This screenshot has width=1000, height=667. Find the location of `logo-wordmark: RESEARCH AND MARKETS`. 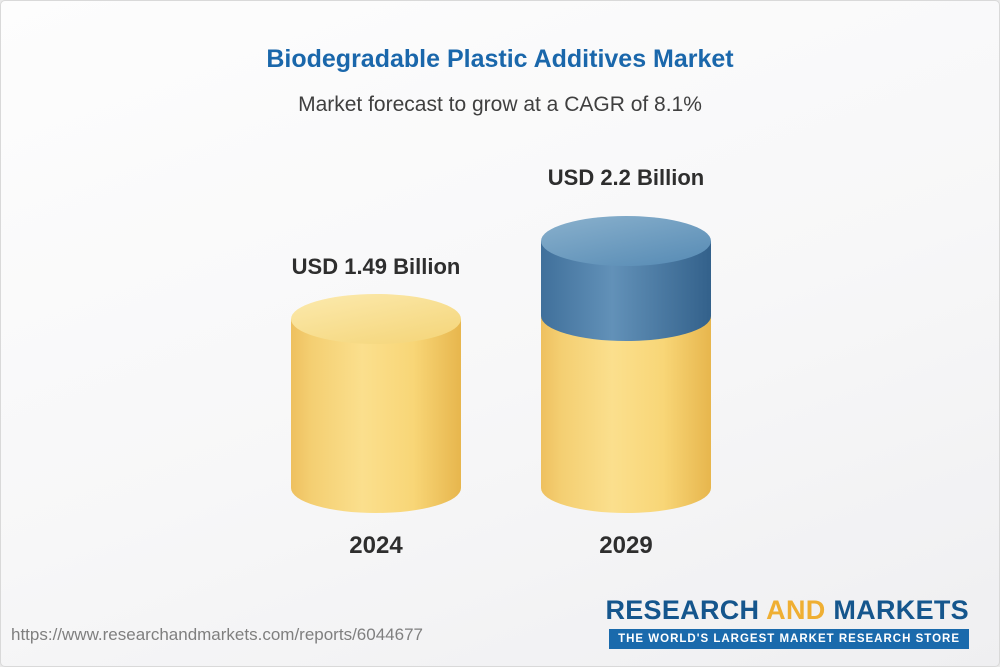

logo-wordmark: RESEARCH AND MARKETS is located at coordinates (787, 610).